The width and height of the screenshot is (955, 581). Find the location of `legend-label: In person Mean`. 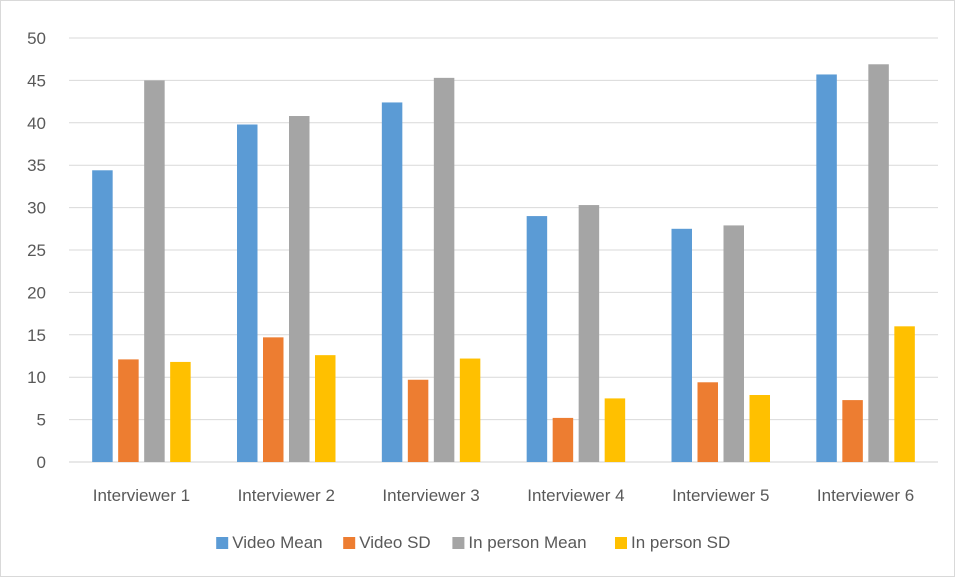

legend-label: In person Mean is located at coordinates (527, 542).